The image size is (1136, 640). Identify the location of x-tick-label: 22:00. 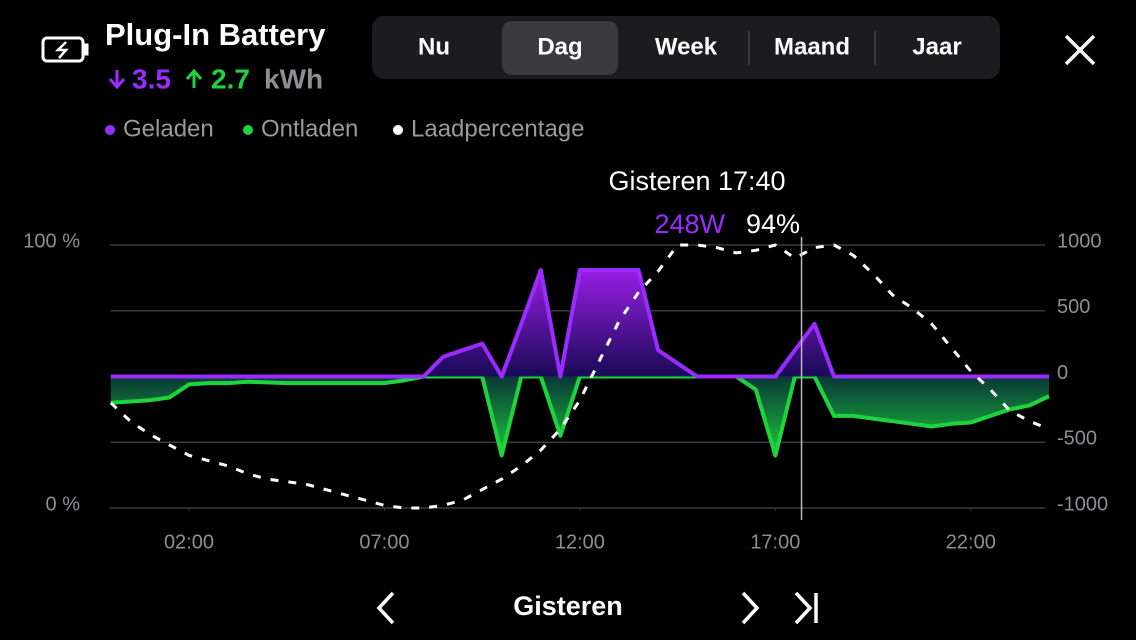
(971, 542).